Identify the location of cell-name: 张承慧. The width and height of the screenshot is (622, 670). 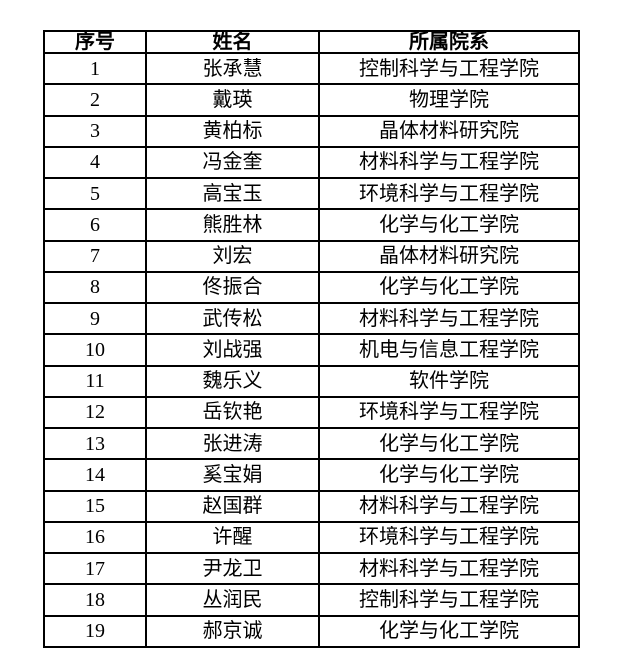
(232, 68).